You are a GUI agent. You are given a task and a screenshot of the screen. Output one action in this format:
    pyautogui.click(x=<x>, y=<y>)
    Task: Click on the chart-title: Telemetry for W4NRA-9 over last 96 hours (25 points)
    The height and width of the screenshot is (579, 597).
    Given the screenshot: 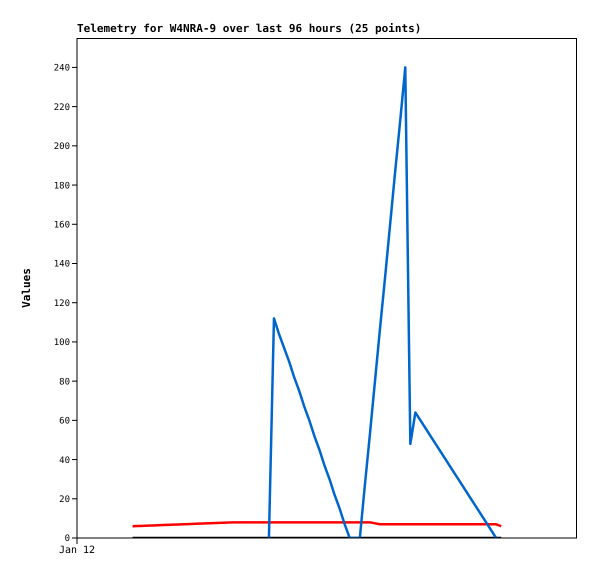 What is the action you would take?
    pyautogui.click(x=249, y=28)
    